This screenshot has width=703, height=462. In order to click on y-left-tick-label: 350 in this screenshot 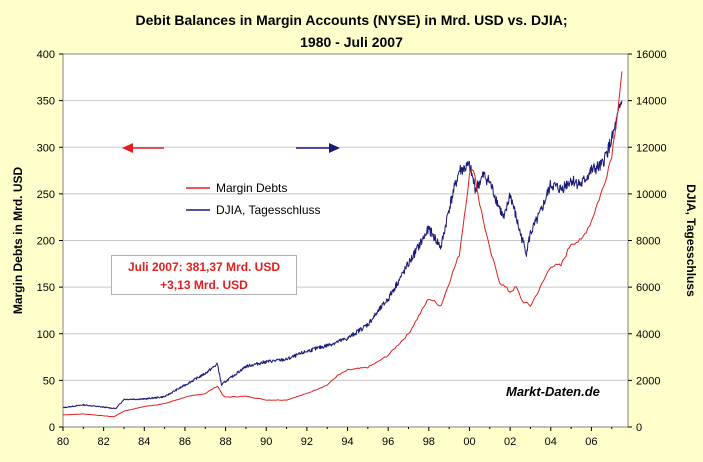, I will do `click(46, 102)`.